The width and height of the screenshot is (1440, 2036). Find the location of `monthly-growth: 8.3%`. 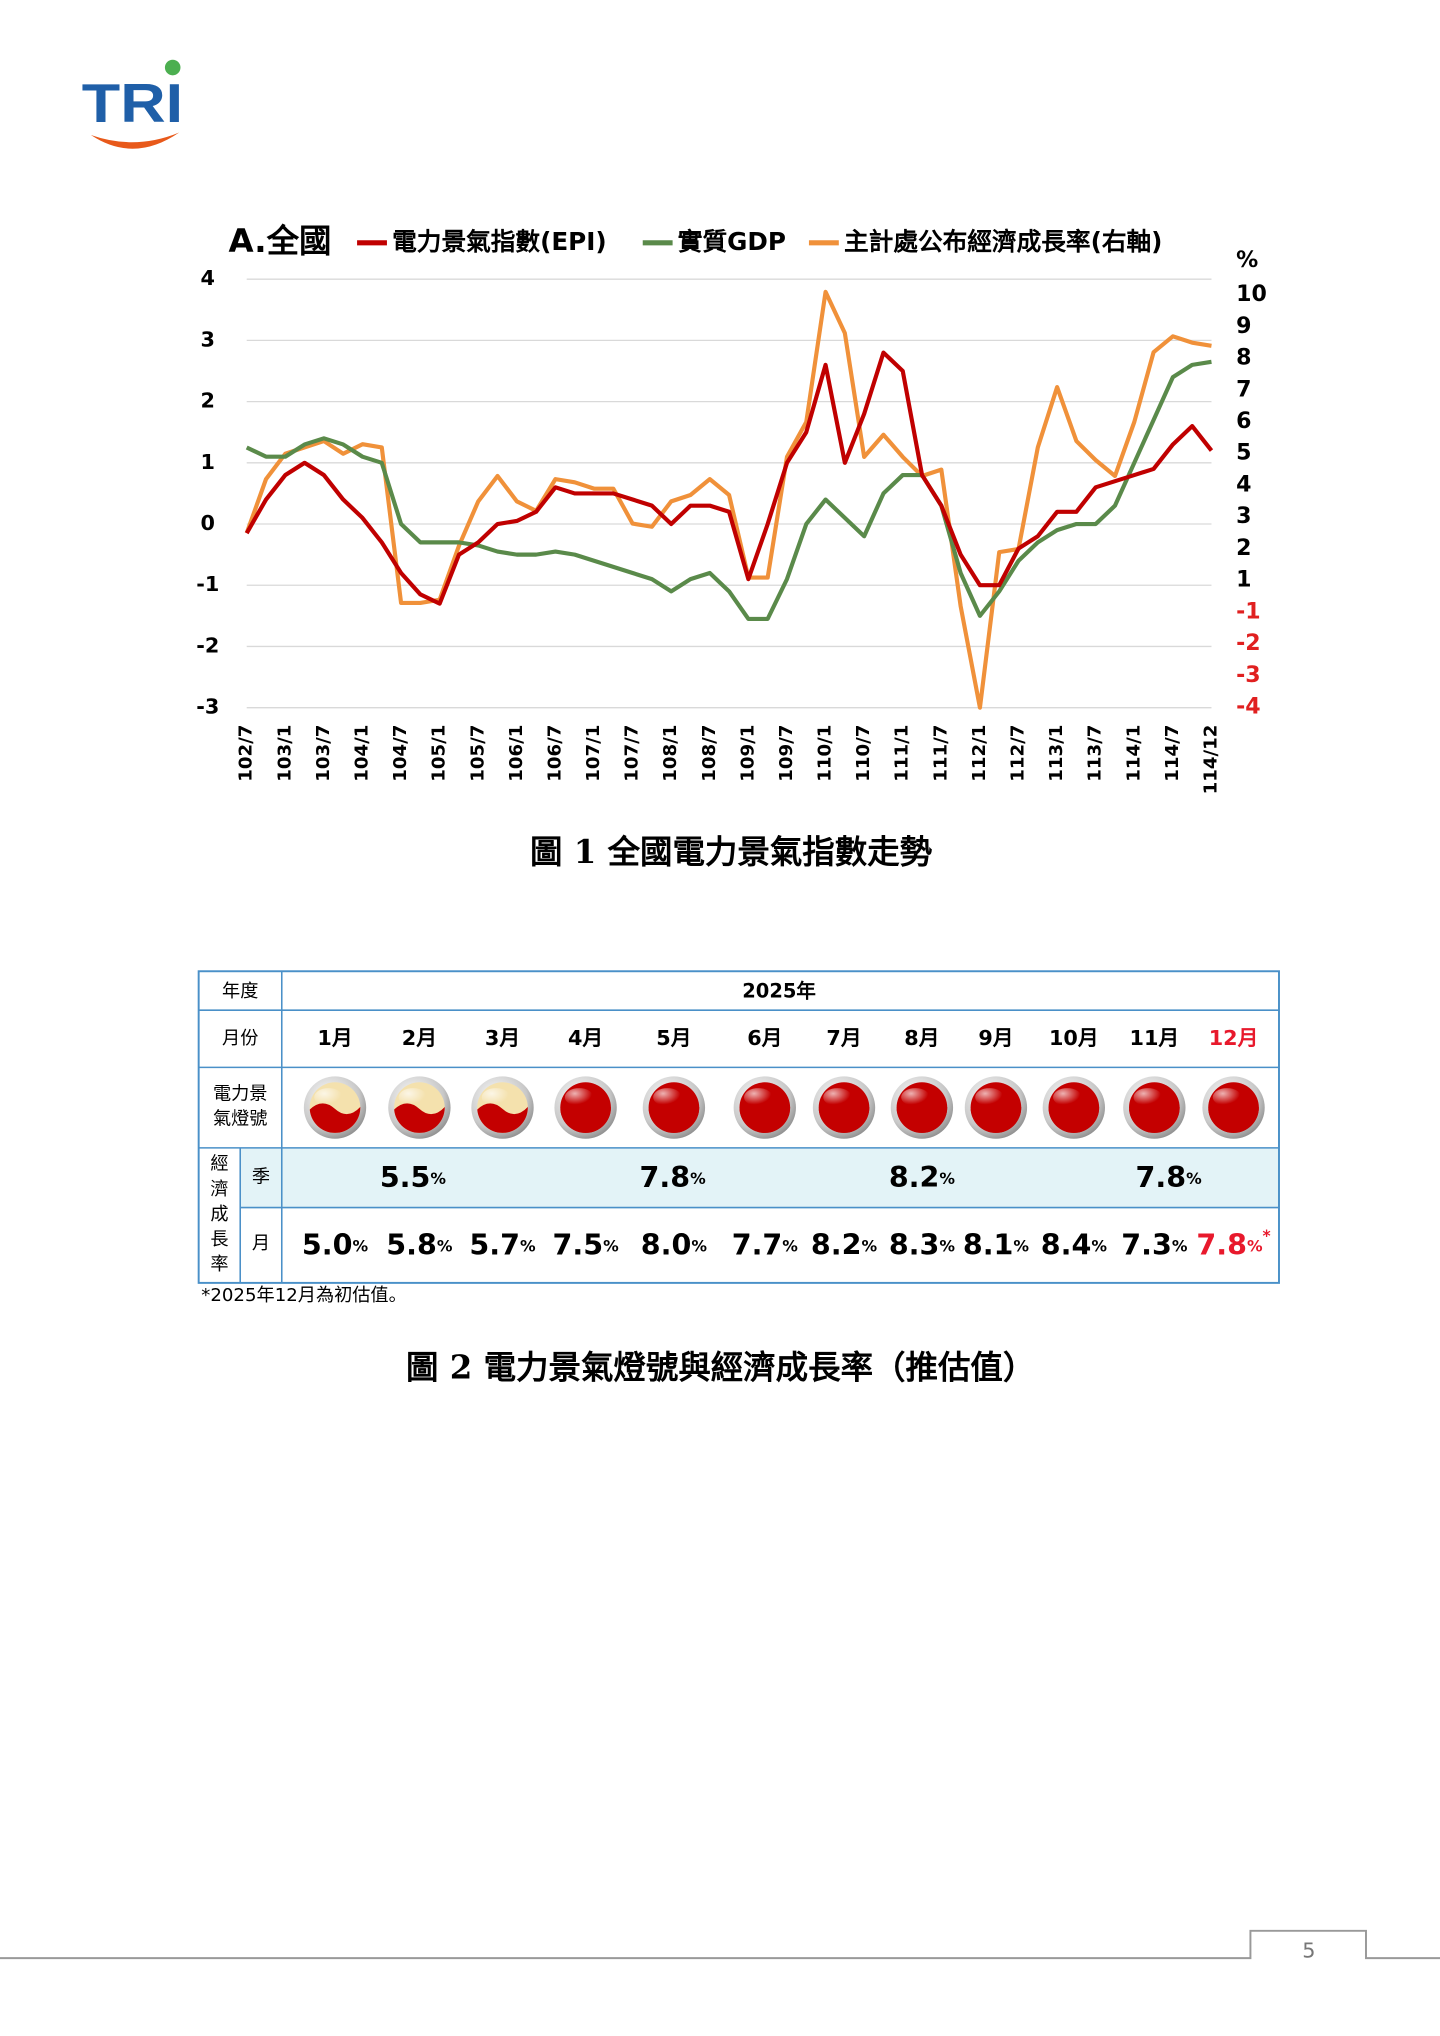

monthly-growth: 8.3% is located at coordinates (922, 1245).